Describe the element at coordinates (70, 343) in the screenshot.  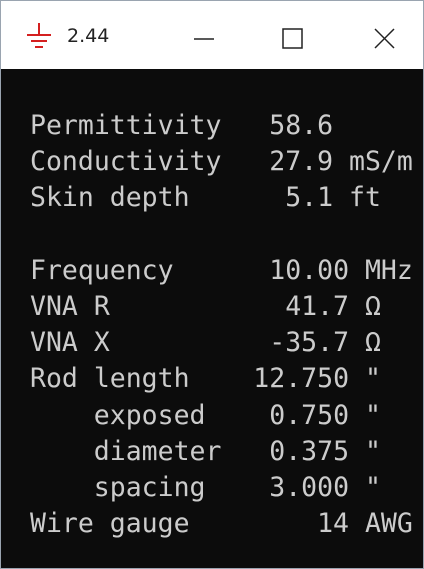
I see `row-label: VNA X` at that location.